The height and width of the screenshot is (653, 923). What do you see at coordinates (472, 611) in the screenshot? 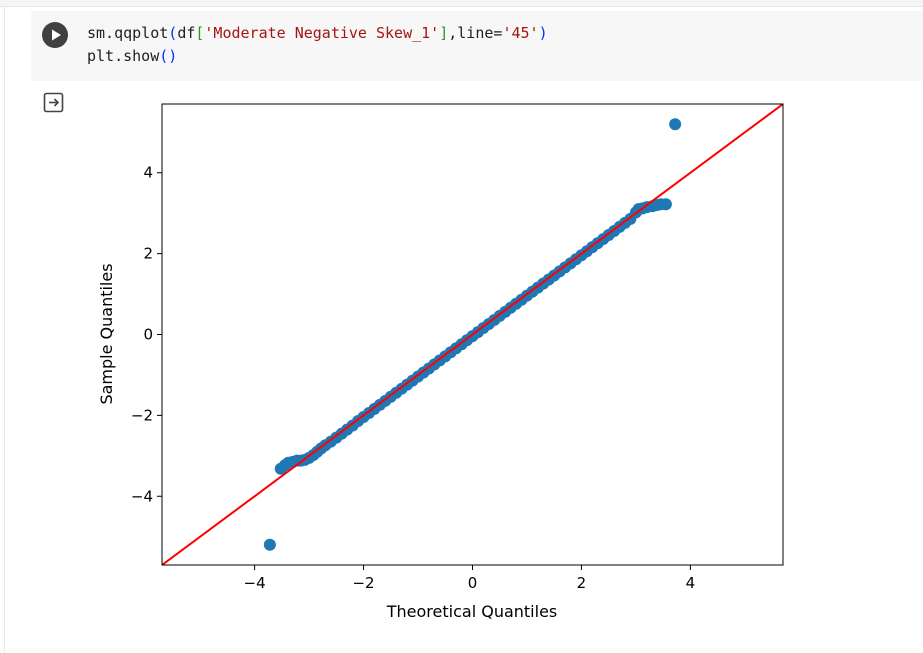
I see `x-axis-label: Theoretical Quantiles` at bounding box center [472, 611].